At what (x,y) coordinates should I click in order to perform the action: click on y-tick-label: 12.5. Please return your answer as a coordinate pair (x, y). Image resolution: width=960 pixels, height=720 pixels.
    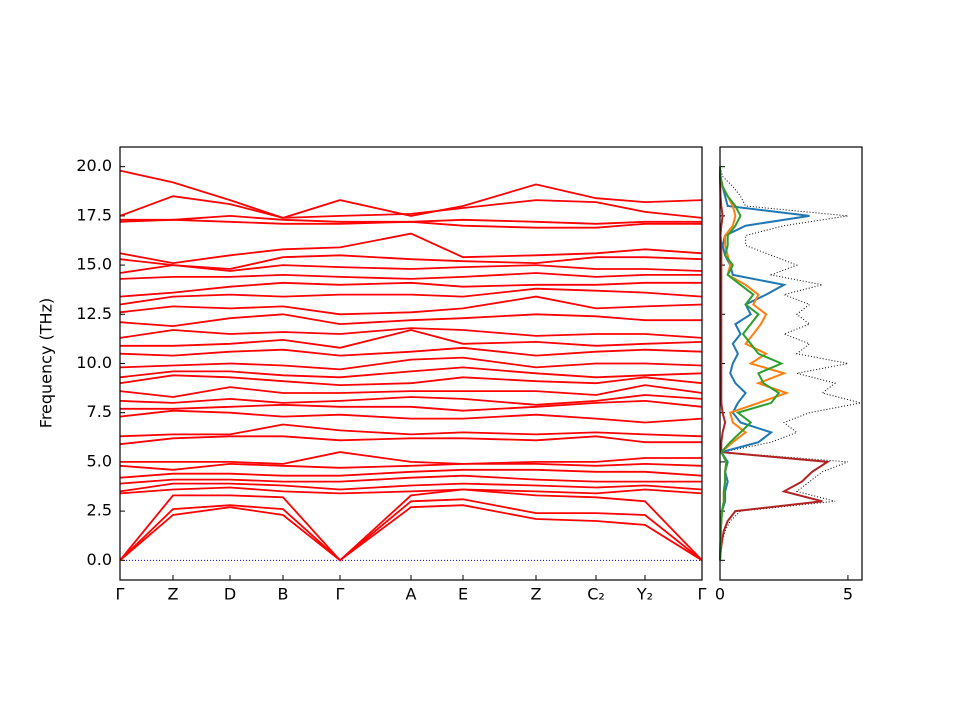
    Looking at the image, I should click on (94, 313).